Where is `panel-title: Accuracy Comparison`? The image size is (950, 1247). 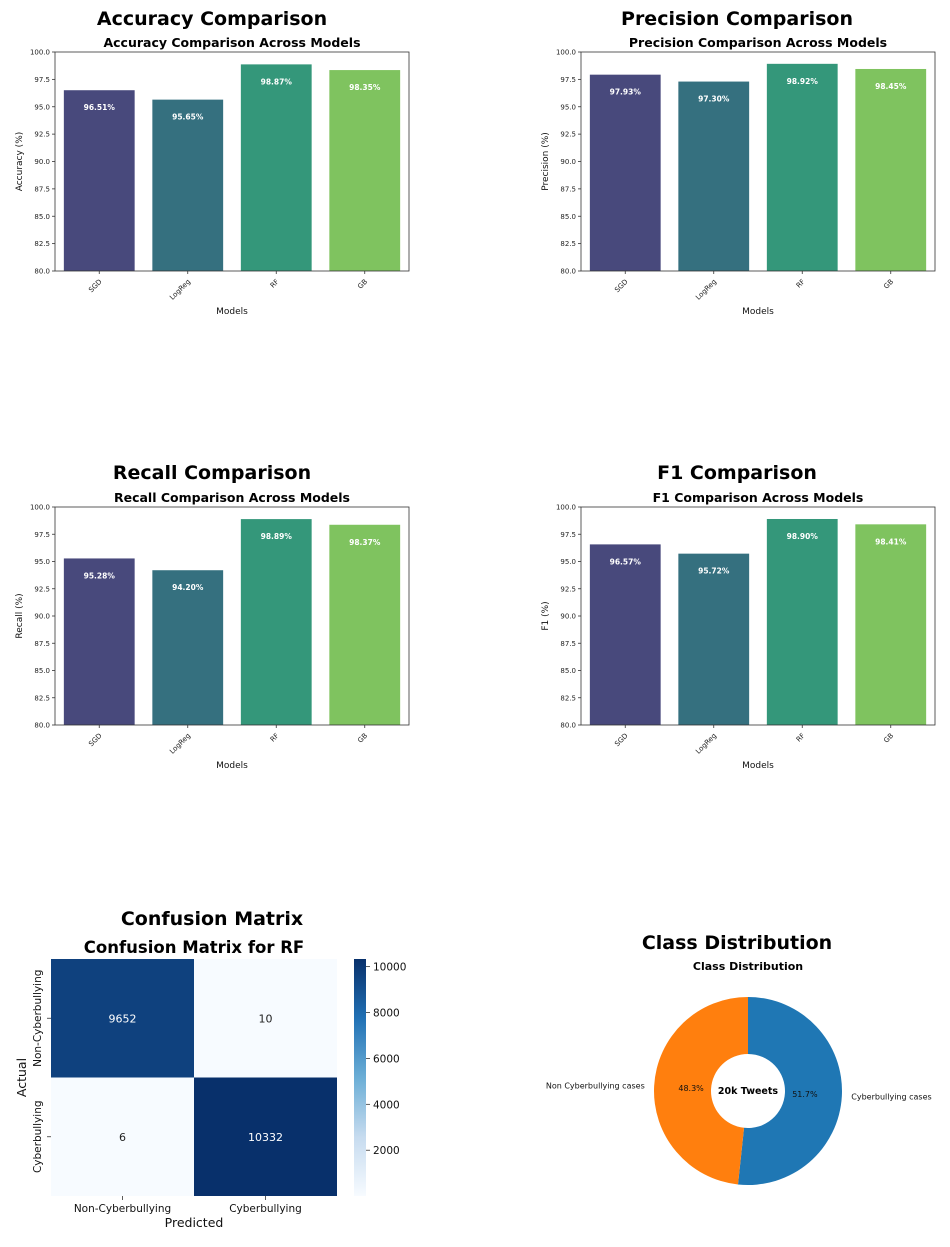 panel-title: Accuracy Comparison is located at coordinates (212, 19).